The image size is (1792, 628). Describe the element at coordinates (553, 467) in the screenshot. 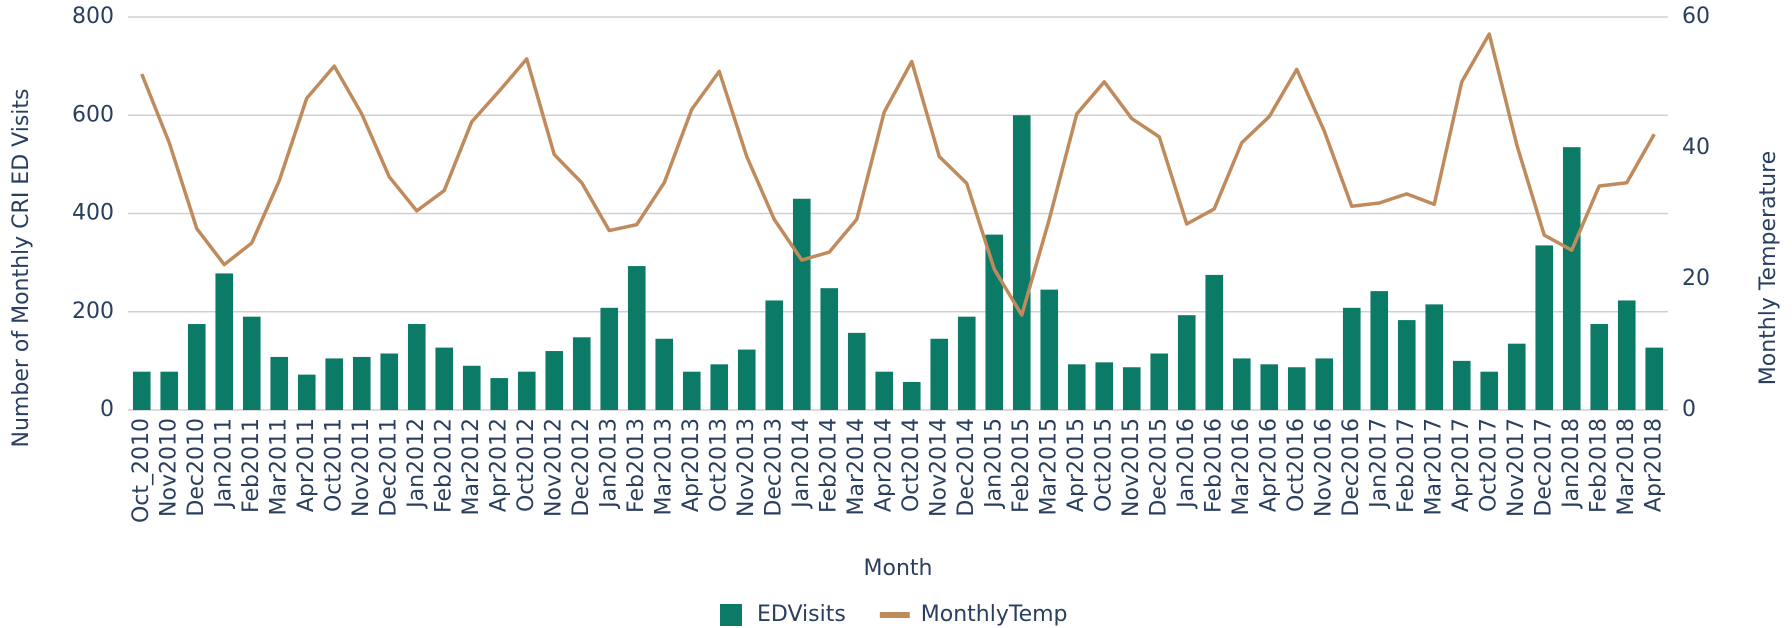

I see `x-tick-label: Nov2012` at that location.